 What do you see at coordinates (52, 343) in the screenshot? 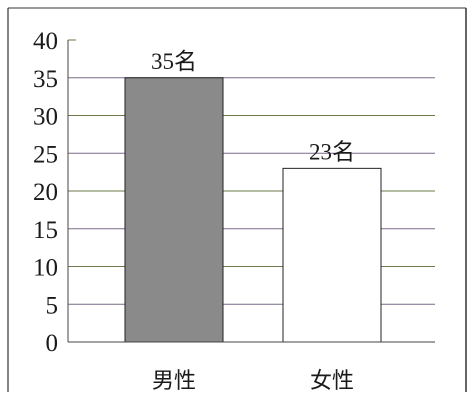
I see `y-tick-label-0: 0` at bounding box center [52, 343].